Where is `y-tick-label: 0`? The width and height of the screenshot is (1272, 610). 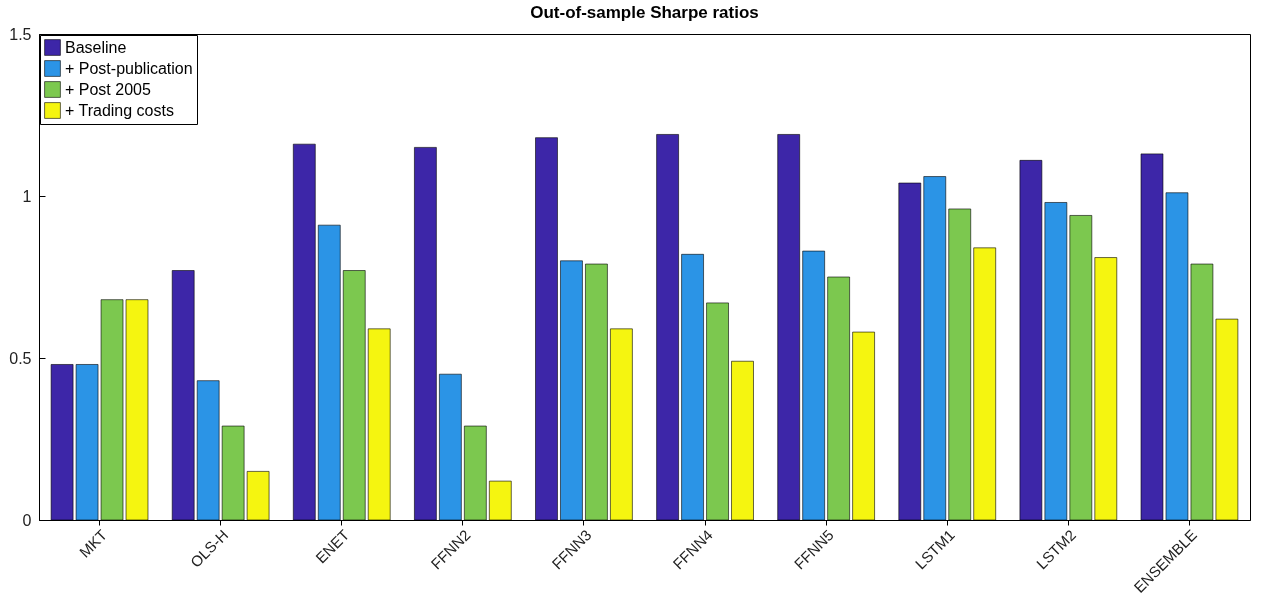
y-tick-label: 0 is located at coordinates (27, 520).